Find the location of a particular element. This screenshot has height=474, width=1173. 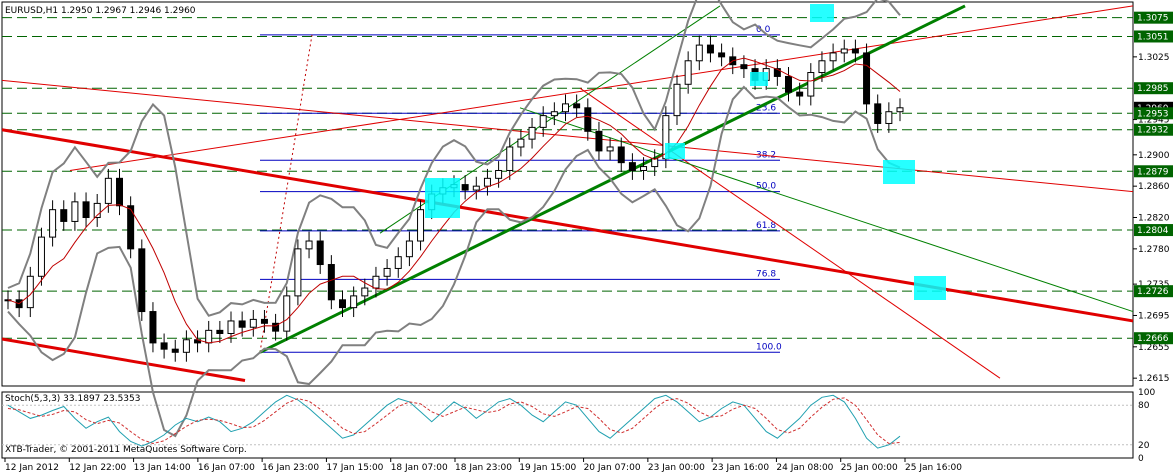

x-tick-label: 12 Jan 22:00 is located at coordinates (97, 468).